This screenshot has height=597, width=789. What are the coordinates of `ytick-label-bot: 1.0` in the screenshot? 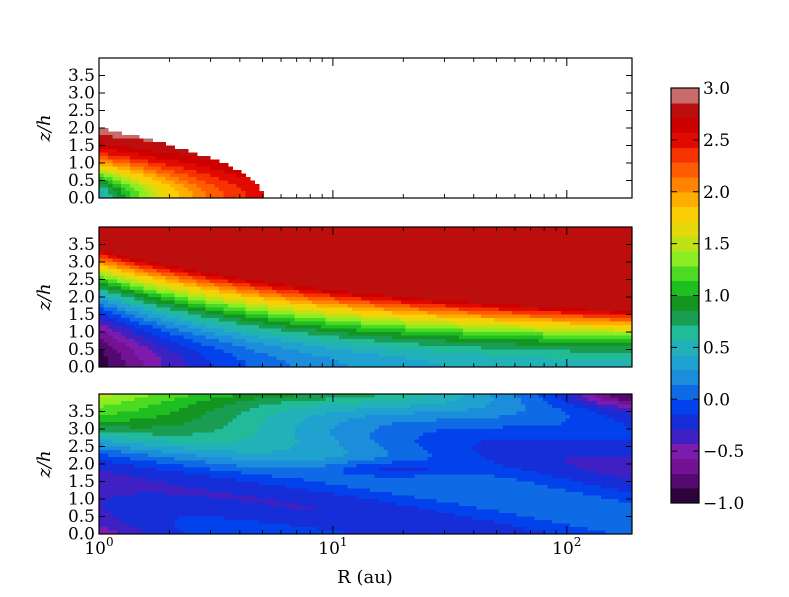 It's located at (81, 500).